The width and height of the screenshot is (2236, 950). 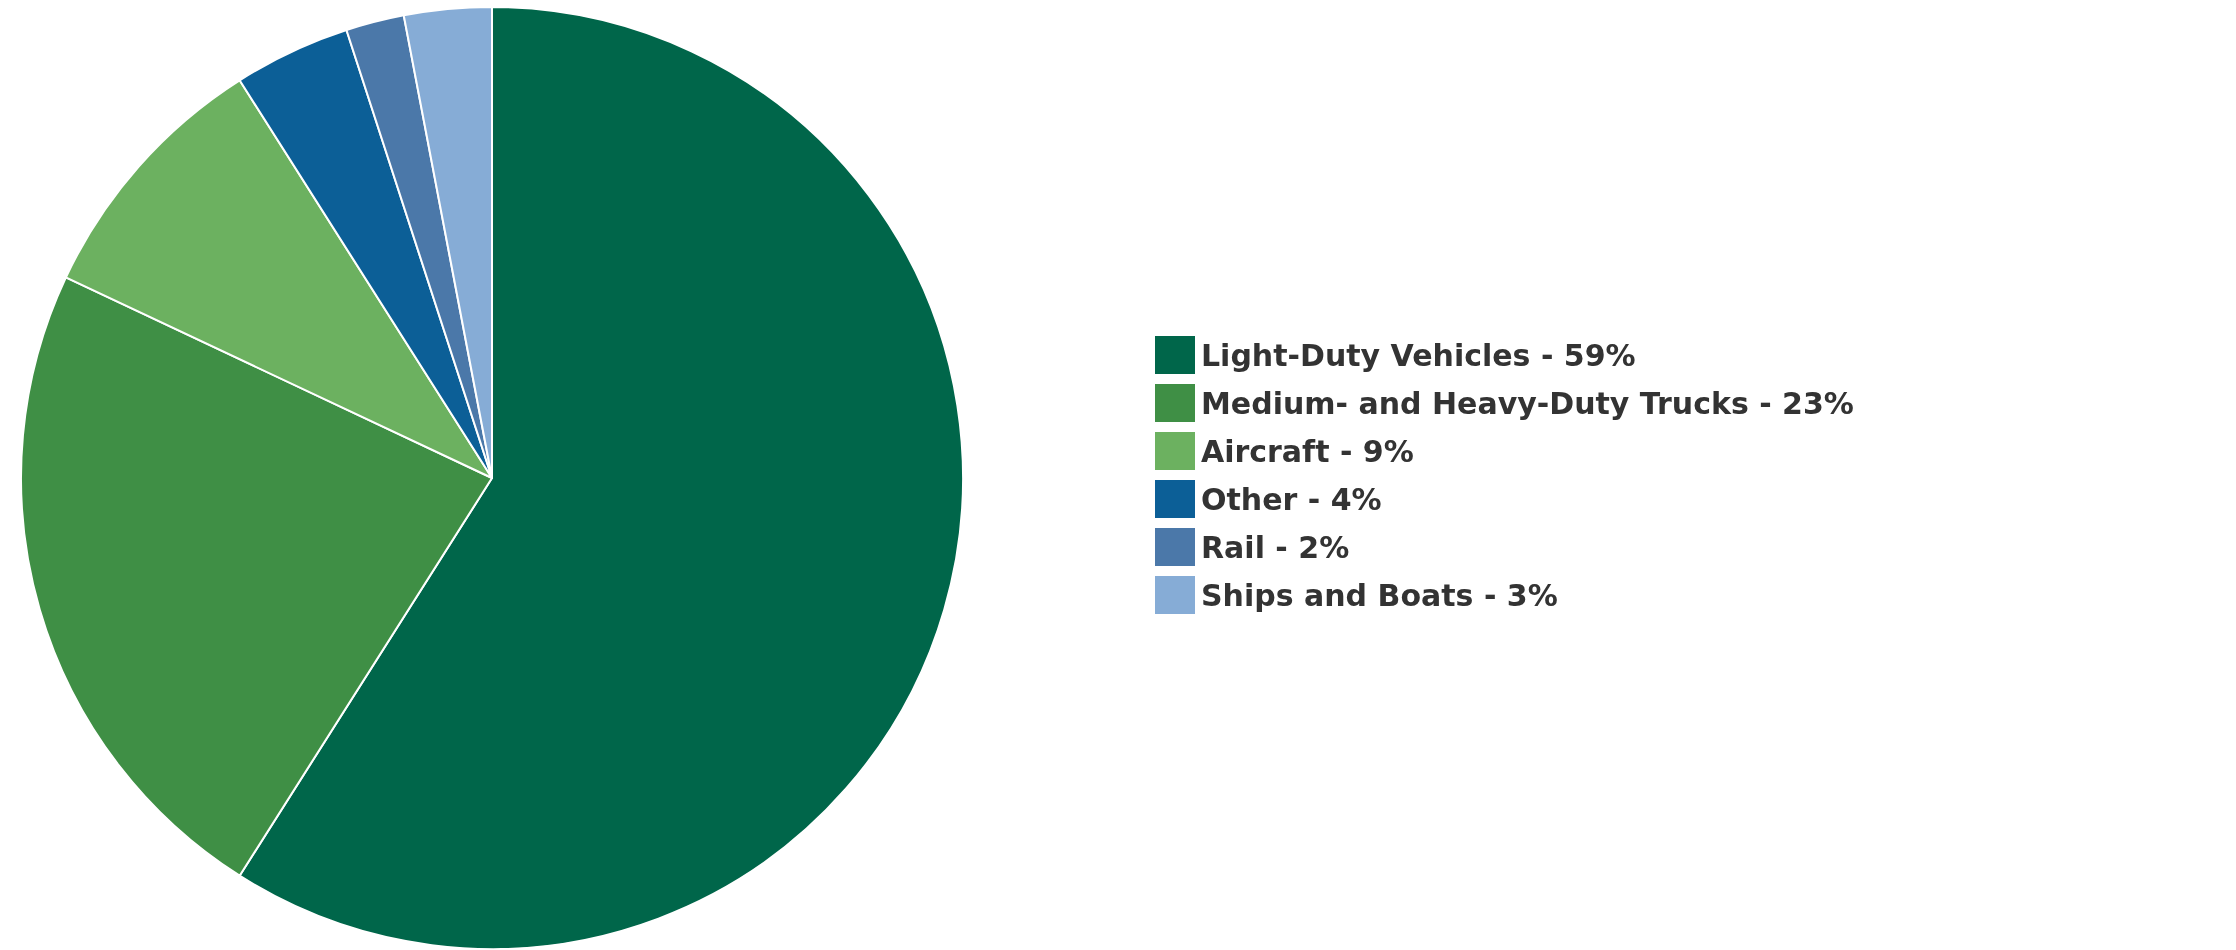 What do you see at coordinates (1379, 595) in the screenshot?
I see `legend-label: Ships and Boats - 3%` at bounding box center [1379, 595].